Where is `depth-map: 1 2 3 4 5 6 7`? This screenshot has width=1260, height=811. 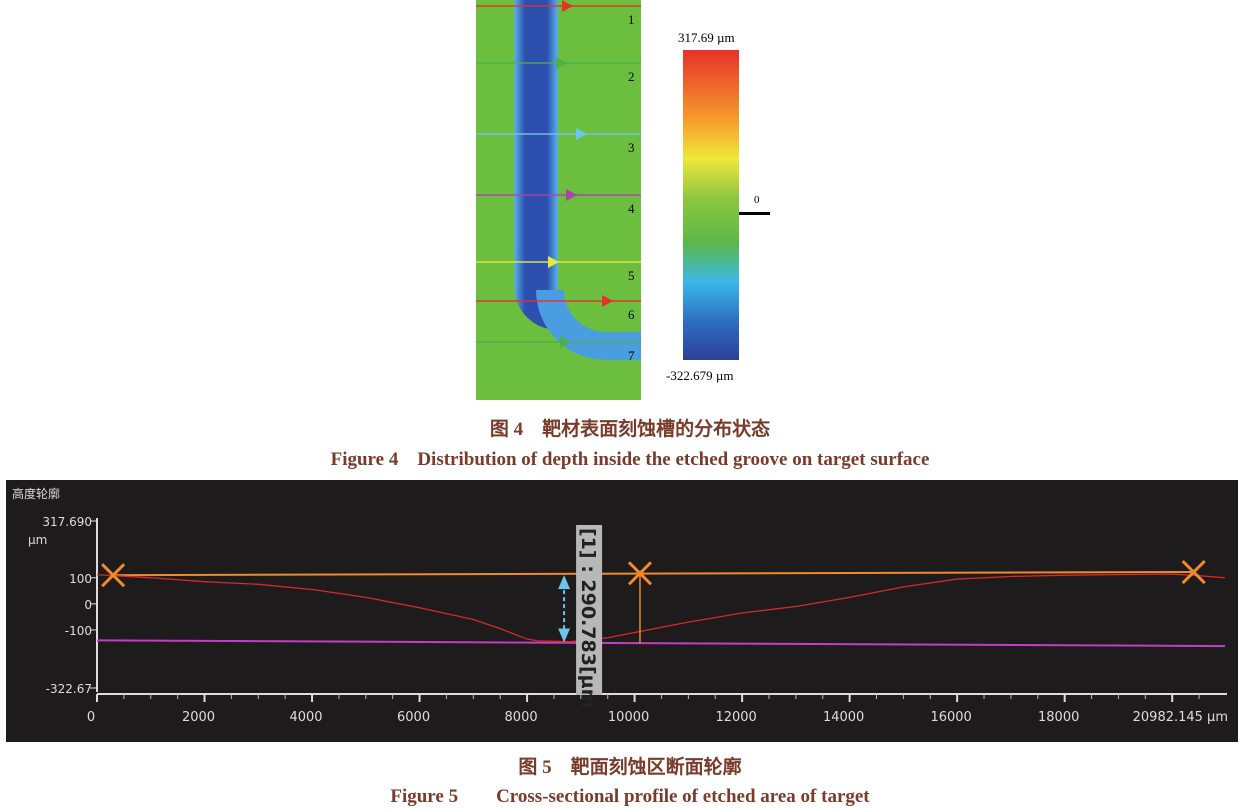
depth-map: 1 2 3 4 5 6 7 is located at coordinates (558, 200).